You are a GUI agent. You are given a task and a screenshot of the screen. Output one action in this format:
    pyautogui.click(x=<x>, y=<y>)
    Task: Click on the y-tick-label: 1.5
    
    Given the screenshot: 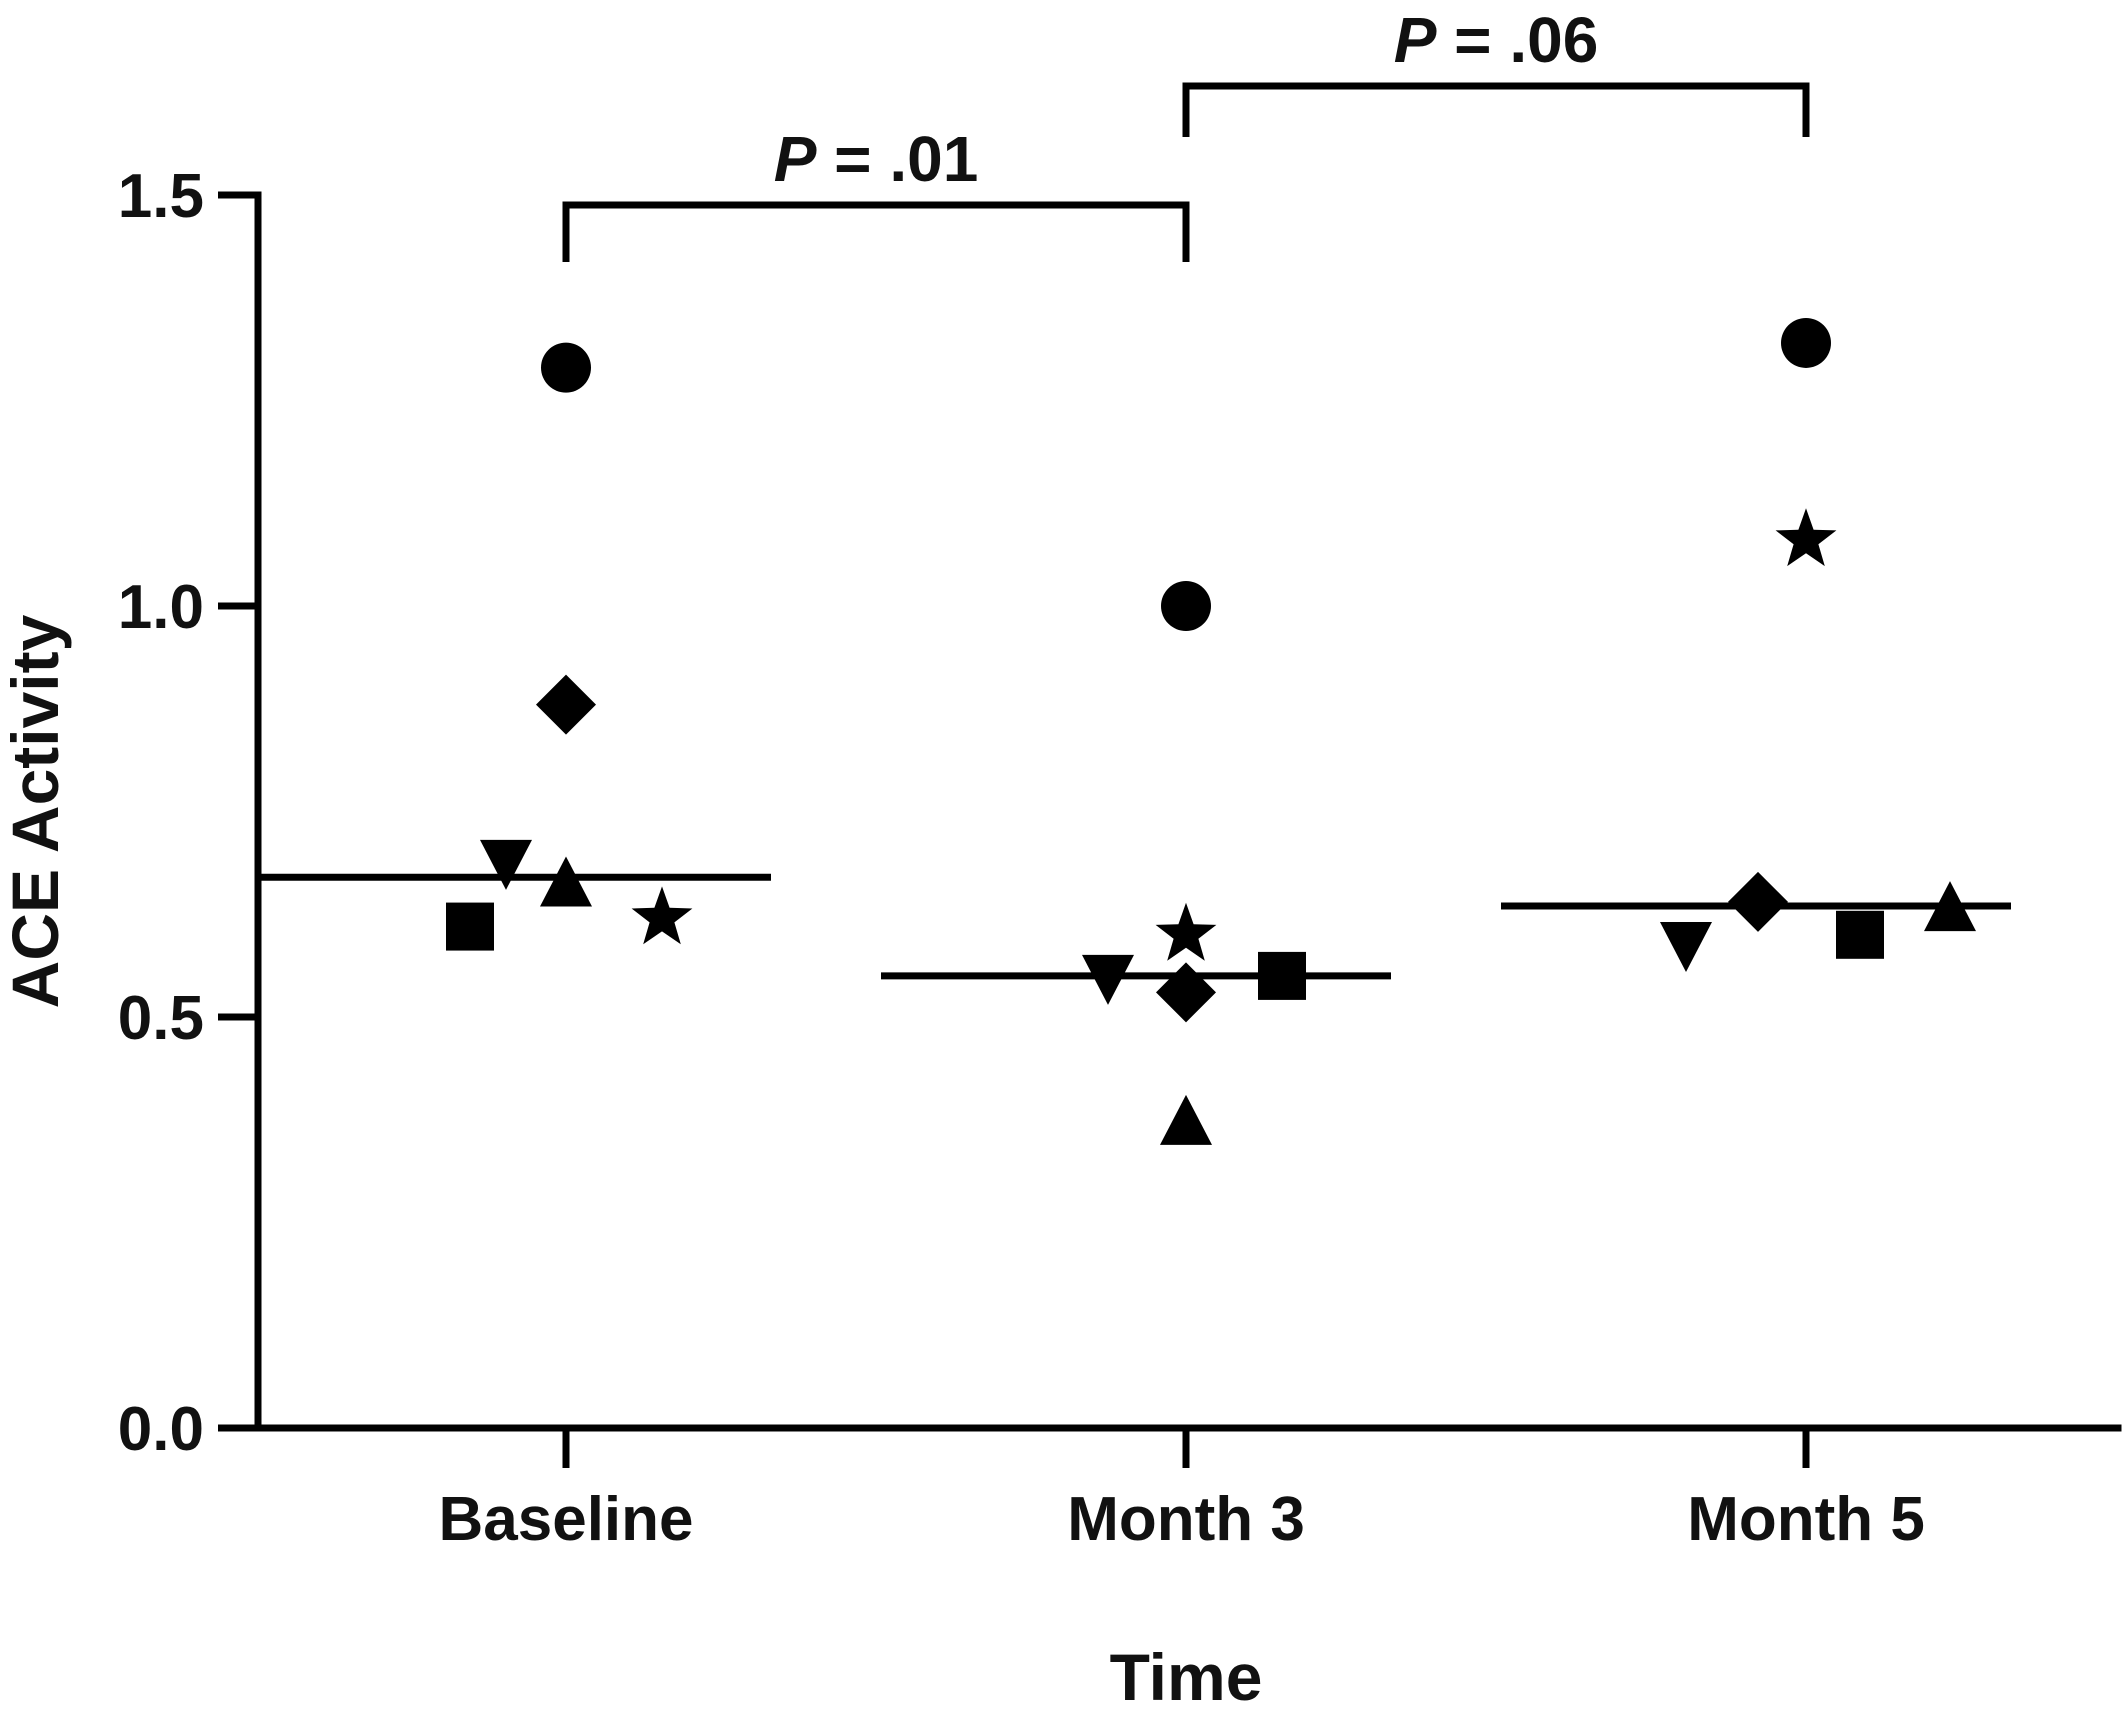 What is the action you would take?
    pyautogui.click(x=161, y=196)
    